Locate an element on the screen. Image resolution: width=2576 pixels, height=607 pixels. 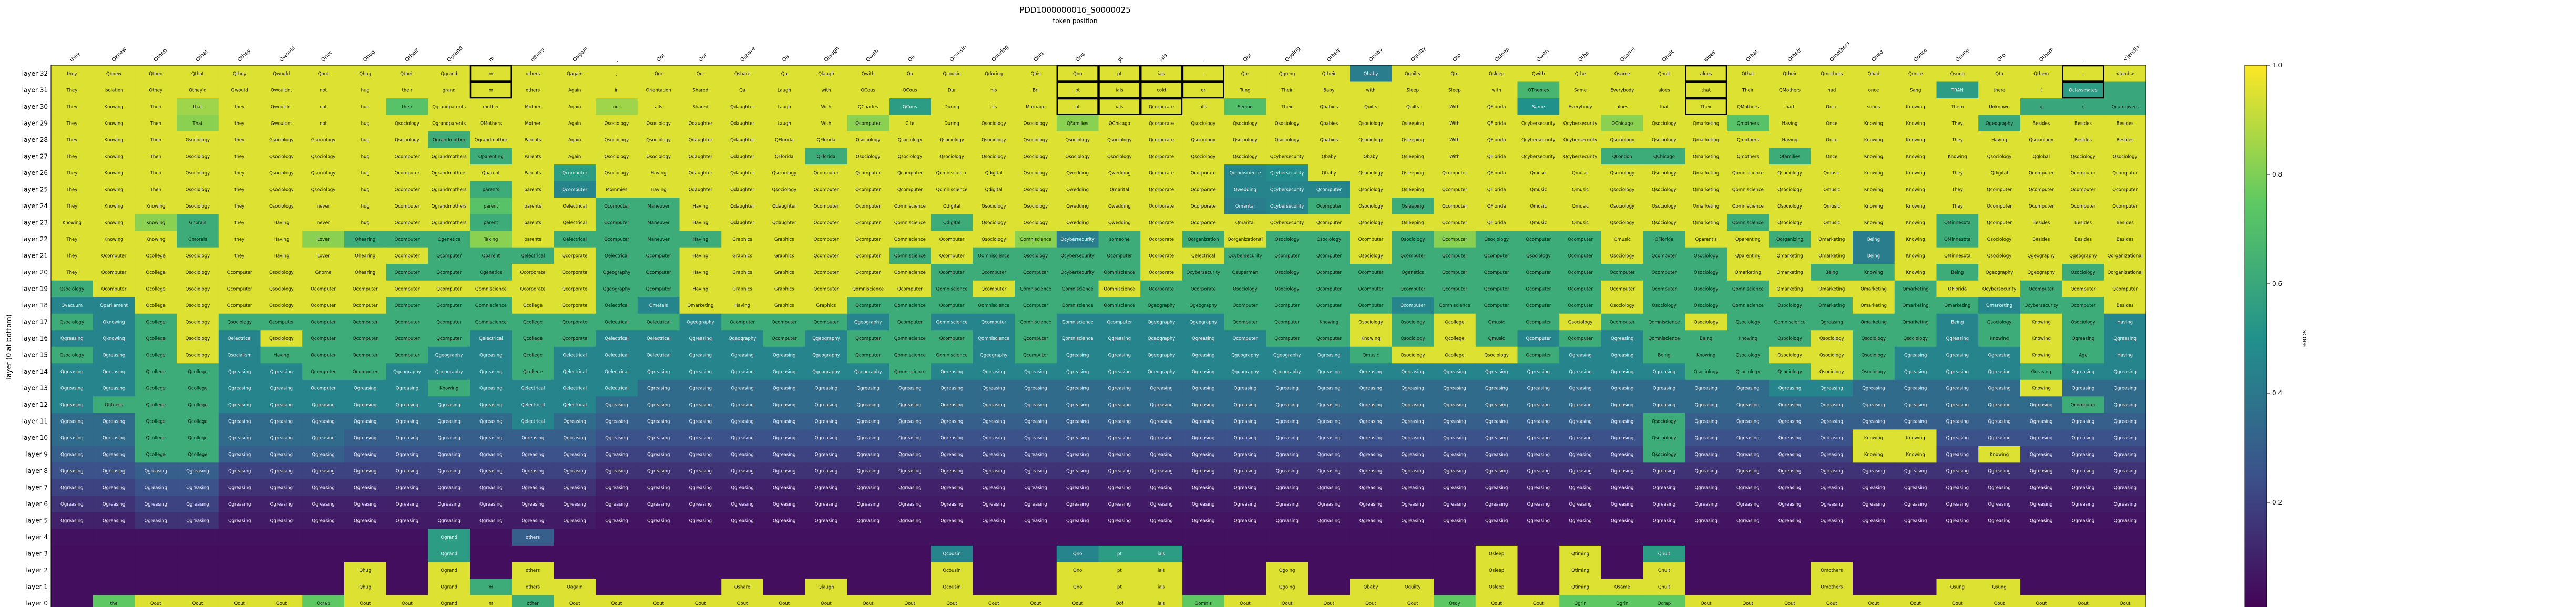
cell-label: . is located at coordinates (1203, 74).